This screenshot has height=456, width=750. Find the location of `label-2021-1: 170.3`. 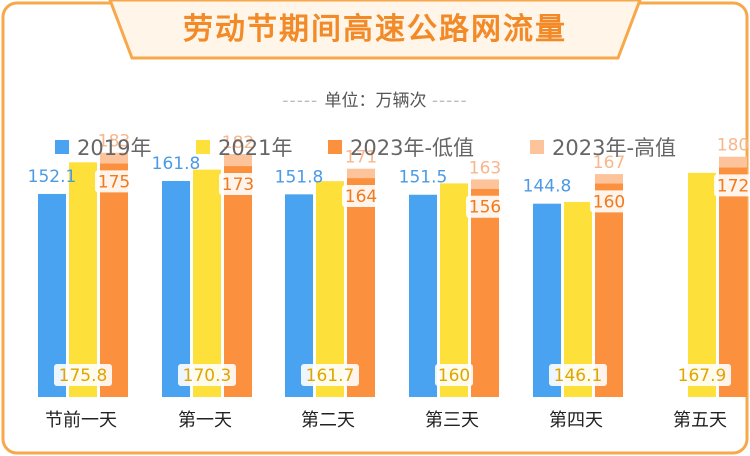

label-2021-1: 170.3 is located at coordinates (207, 376).